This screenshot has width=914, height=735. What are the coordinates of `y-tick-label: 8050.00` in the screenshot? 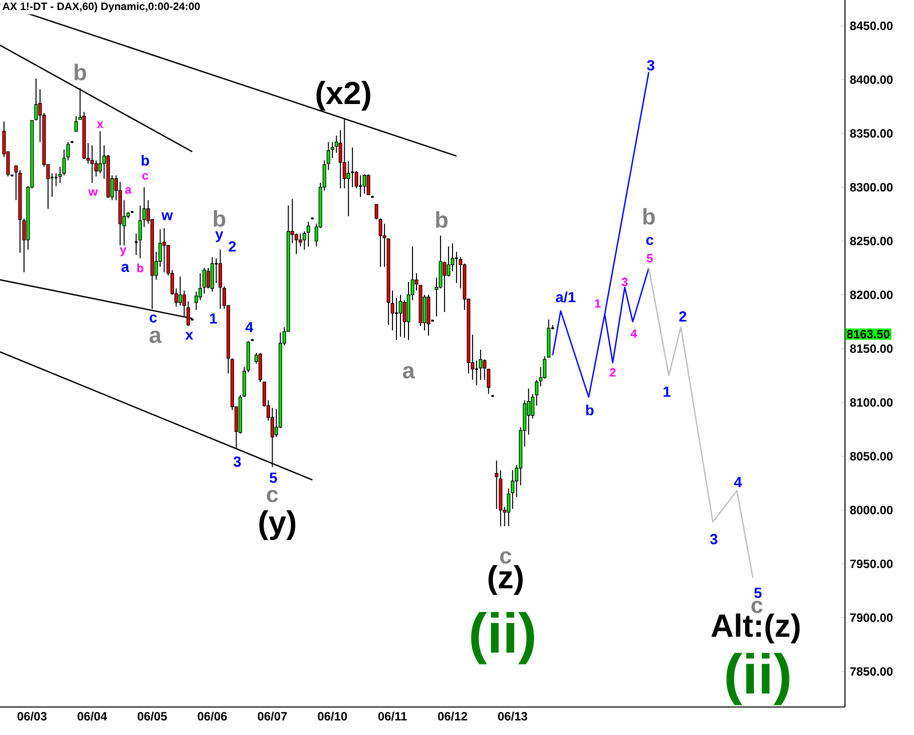 It's located at (871, 456).